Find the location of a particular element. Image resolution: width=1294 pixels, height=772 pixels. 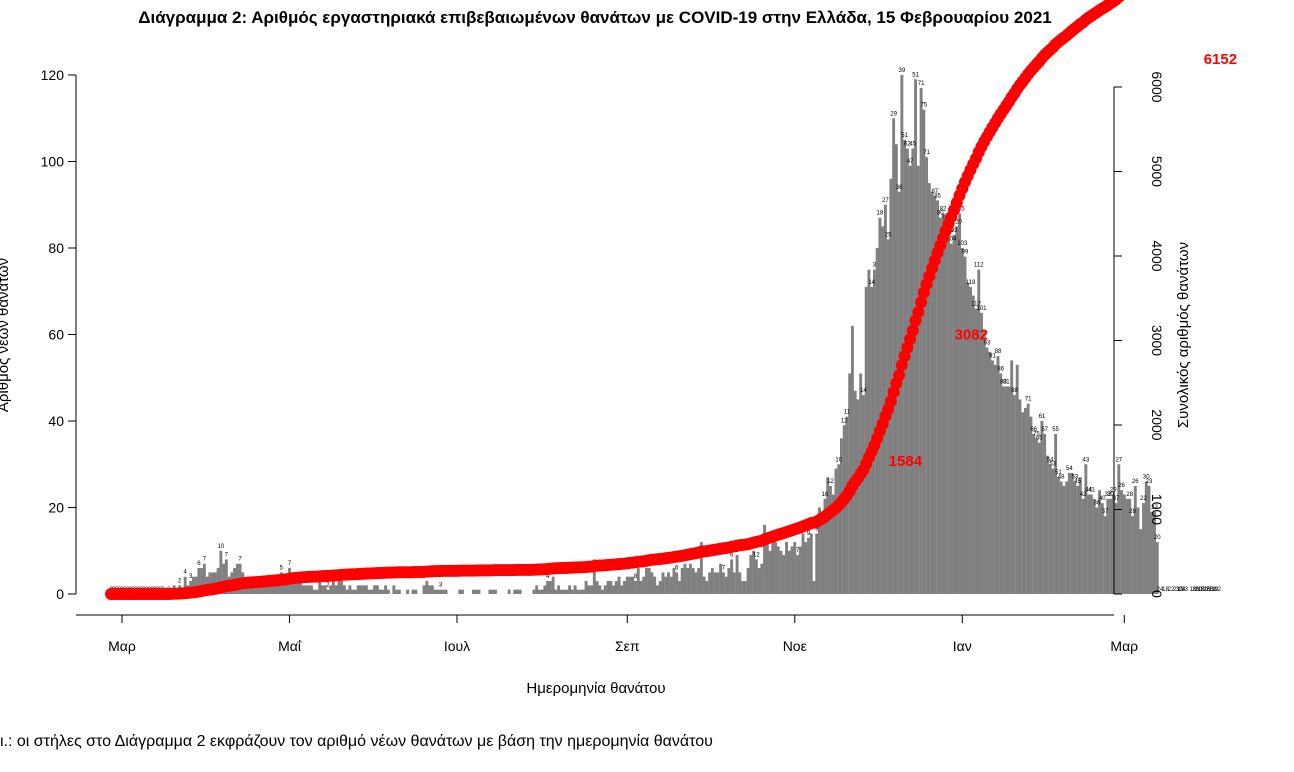

bar-label-302: 90 is located at coordinates (940, 214).